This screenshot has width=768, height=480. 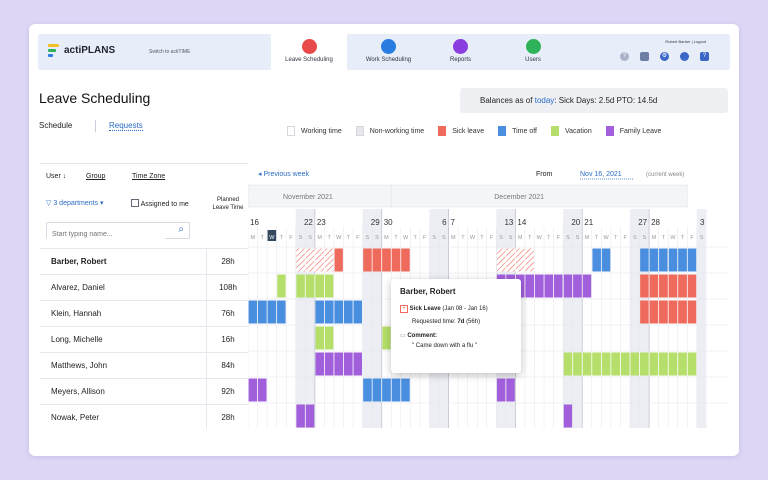 I want to click on switch-to-actitime-link: Switch to actiTIME, so click(x=170, y=52).